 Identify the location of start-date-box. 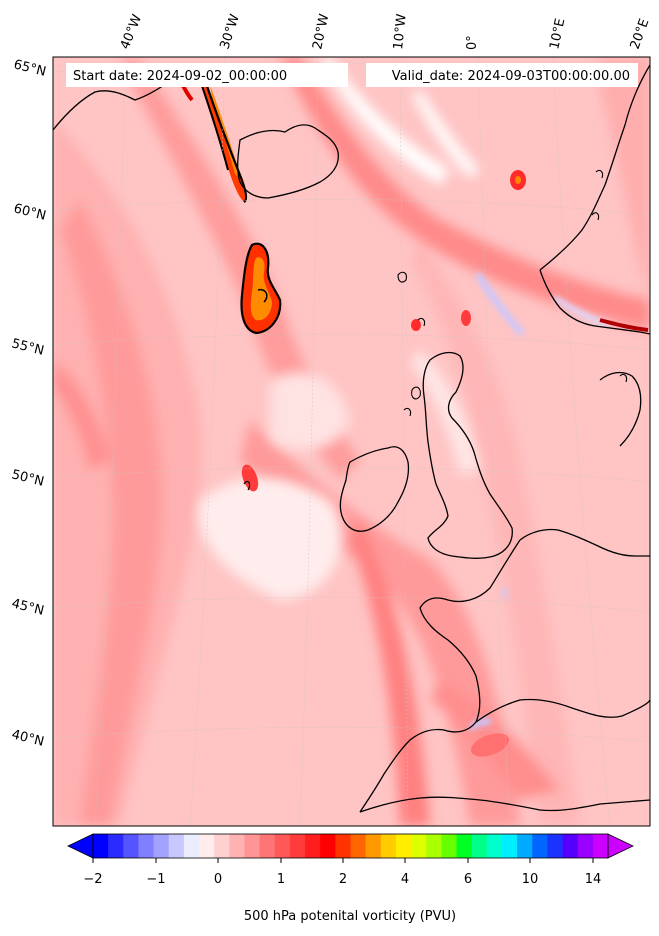
(207, 75).